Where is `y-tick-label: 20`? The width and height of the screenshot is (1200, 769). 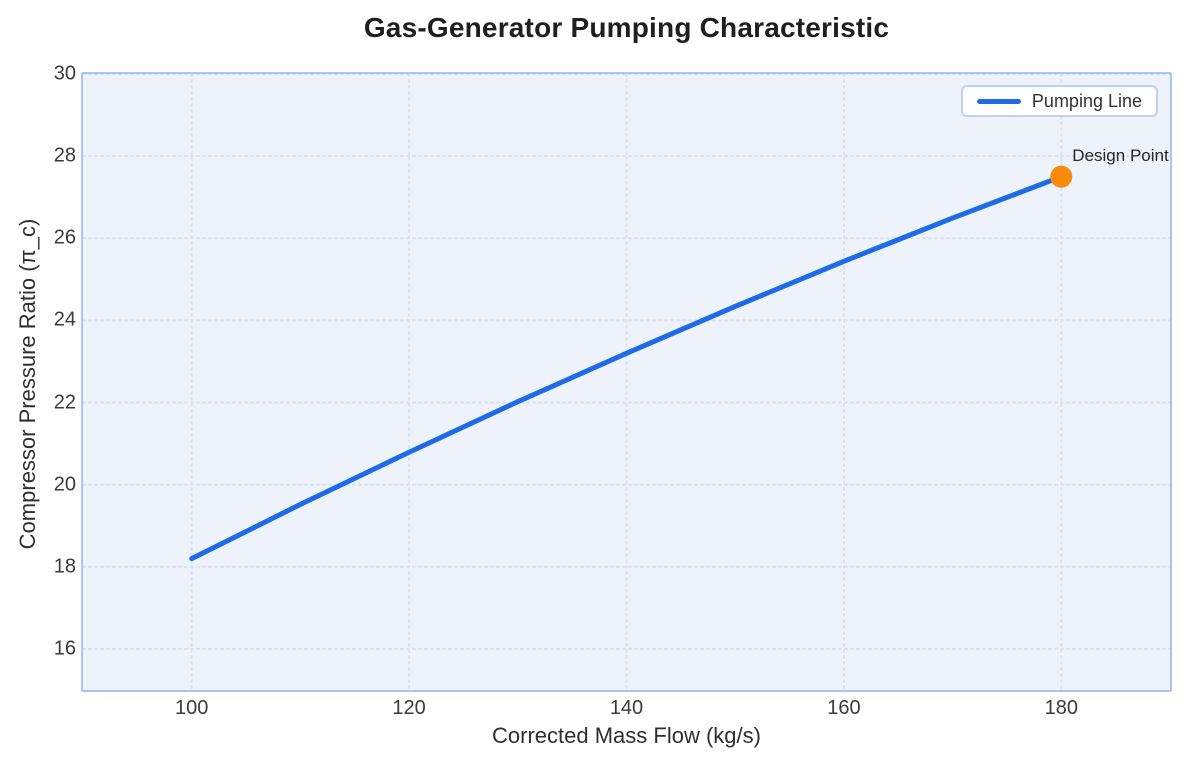 y-tick-label: 20 is located at coordinates (64, 484).